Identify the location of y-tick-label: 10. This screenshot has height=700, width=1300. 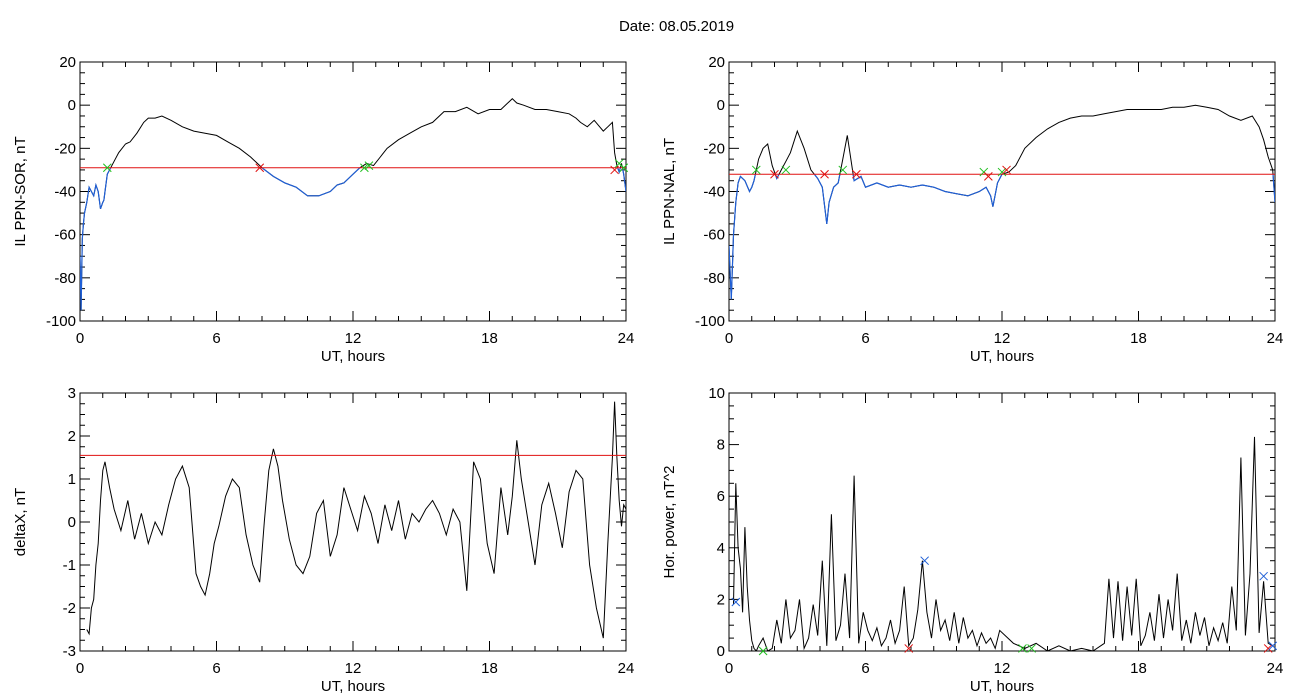
(716, 393).